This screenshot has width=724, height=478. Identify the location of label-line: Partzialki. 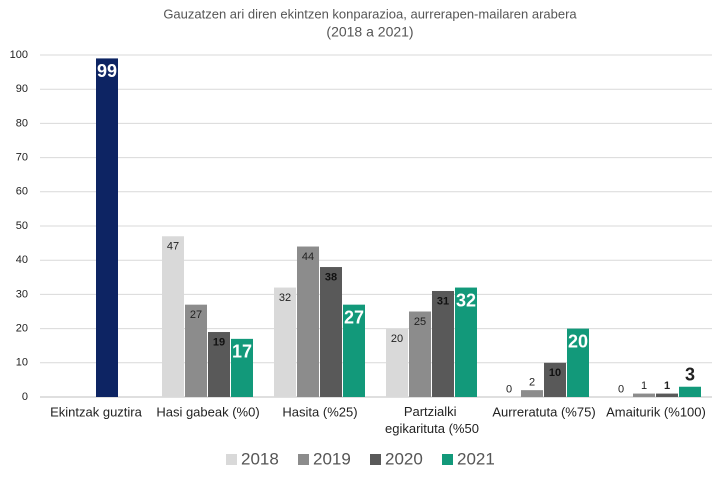
(432, 411).